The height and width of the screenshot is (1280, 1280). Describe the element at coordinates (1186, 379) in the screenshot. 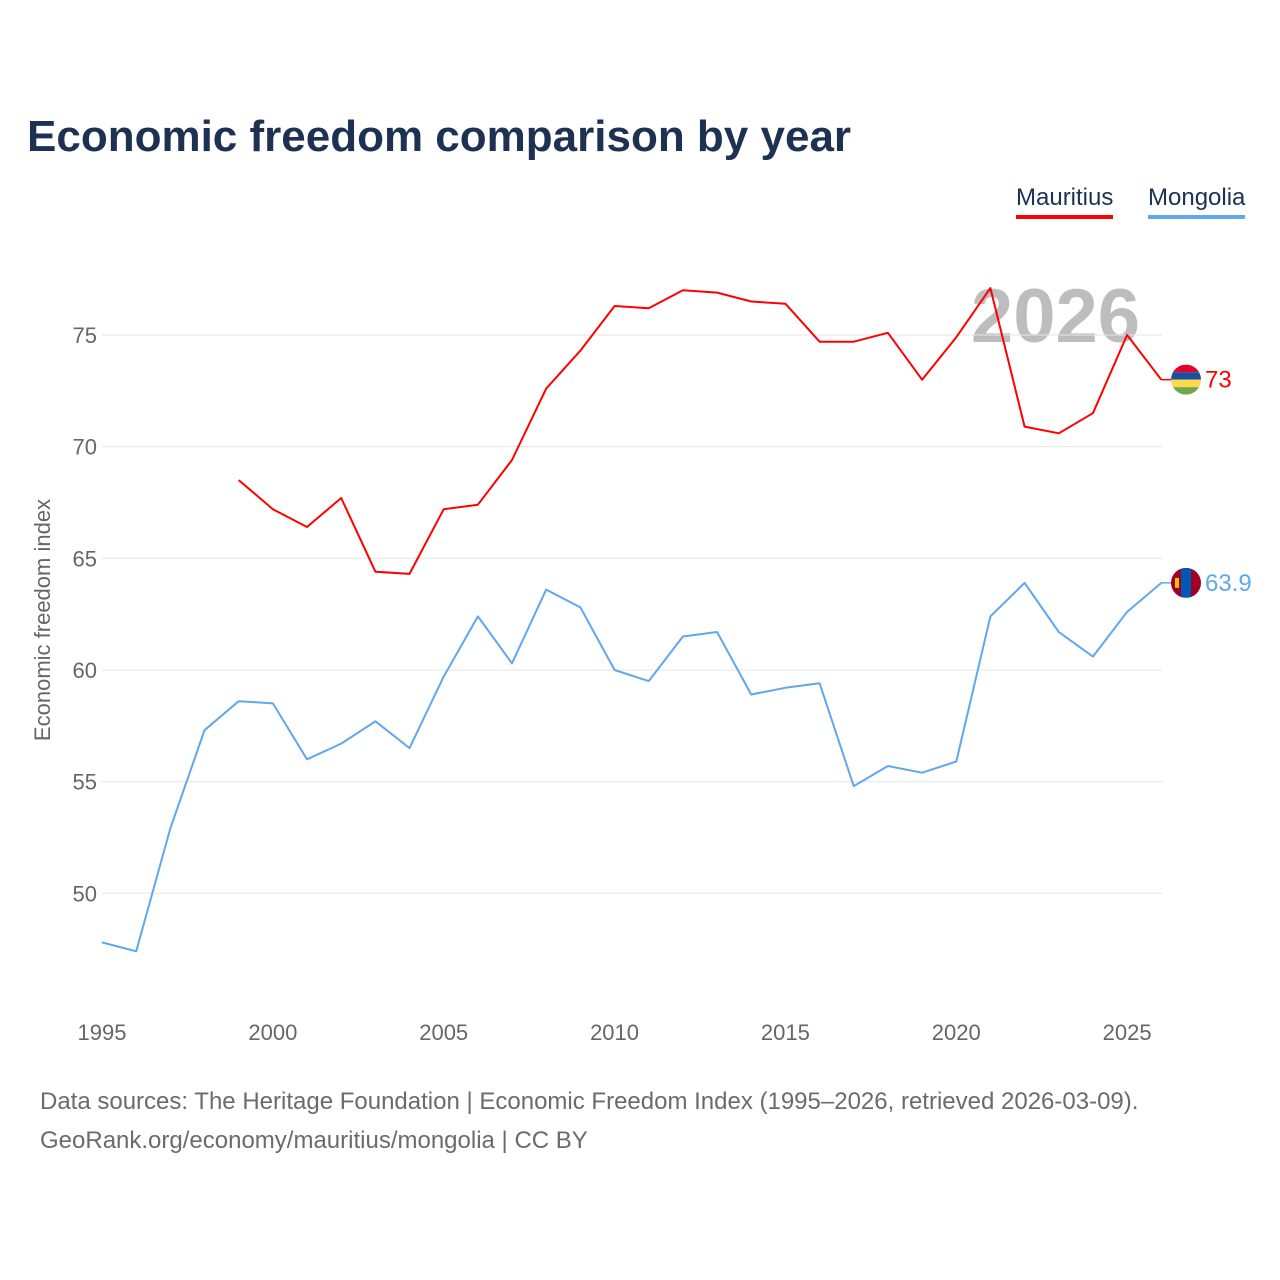

I see `mauritius-flag-icon` at that location.